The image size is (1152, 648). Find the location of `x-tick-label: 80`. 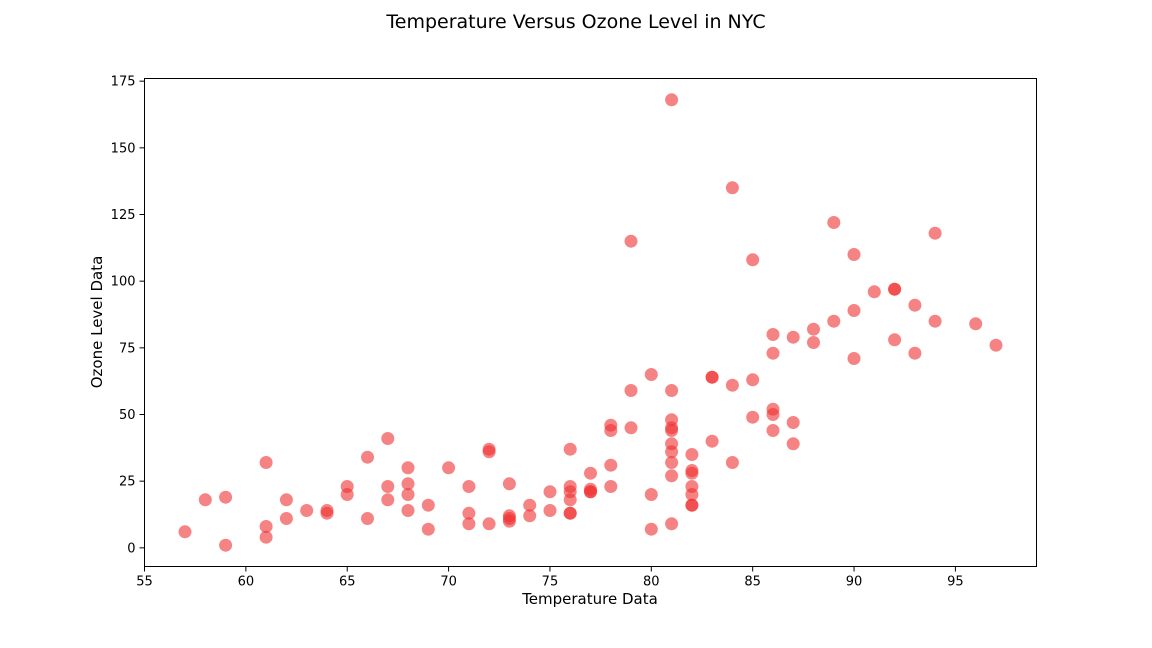

x-tick-label: 80 is located at coordinates (651, 582).